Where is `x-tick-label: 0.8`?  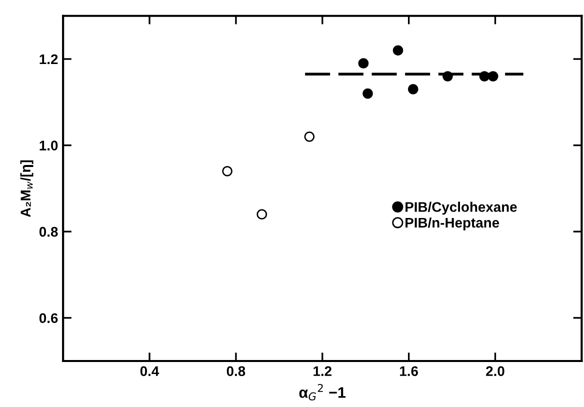 x-tick-label: 0.8 is located at coordinates (236, 371).